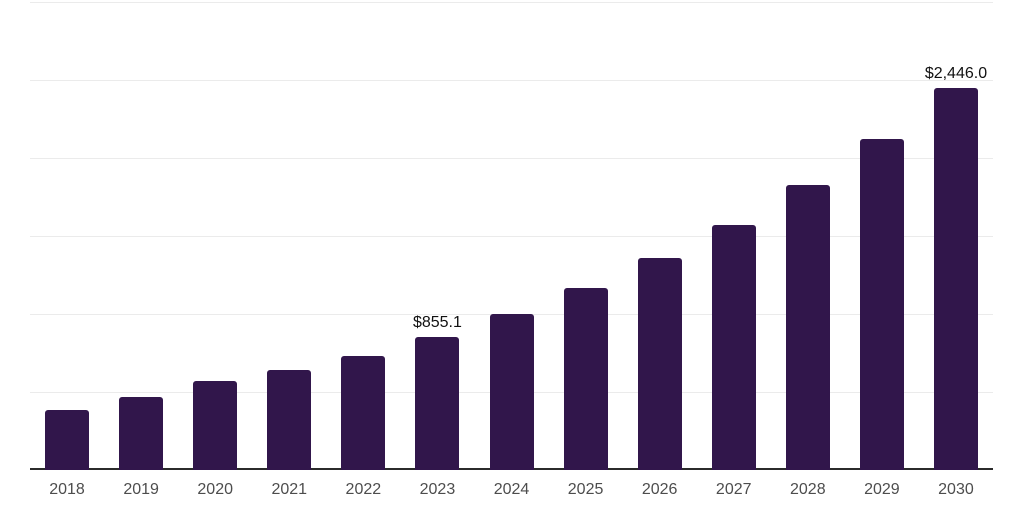  I want to click on x-tick-2021: 2021, so click(289, 489).